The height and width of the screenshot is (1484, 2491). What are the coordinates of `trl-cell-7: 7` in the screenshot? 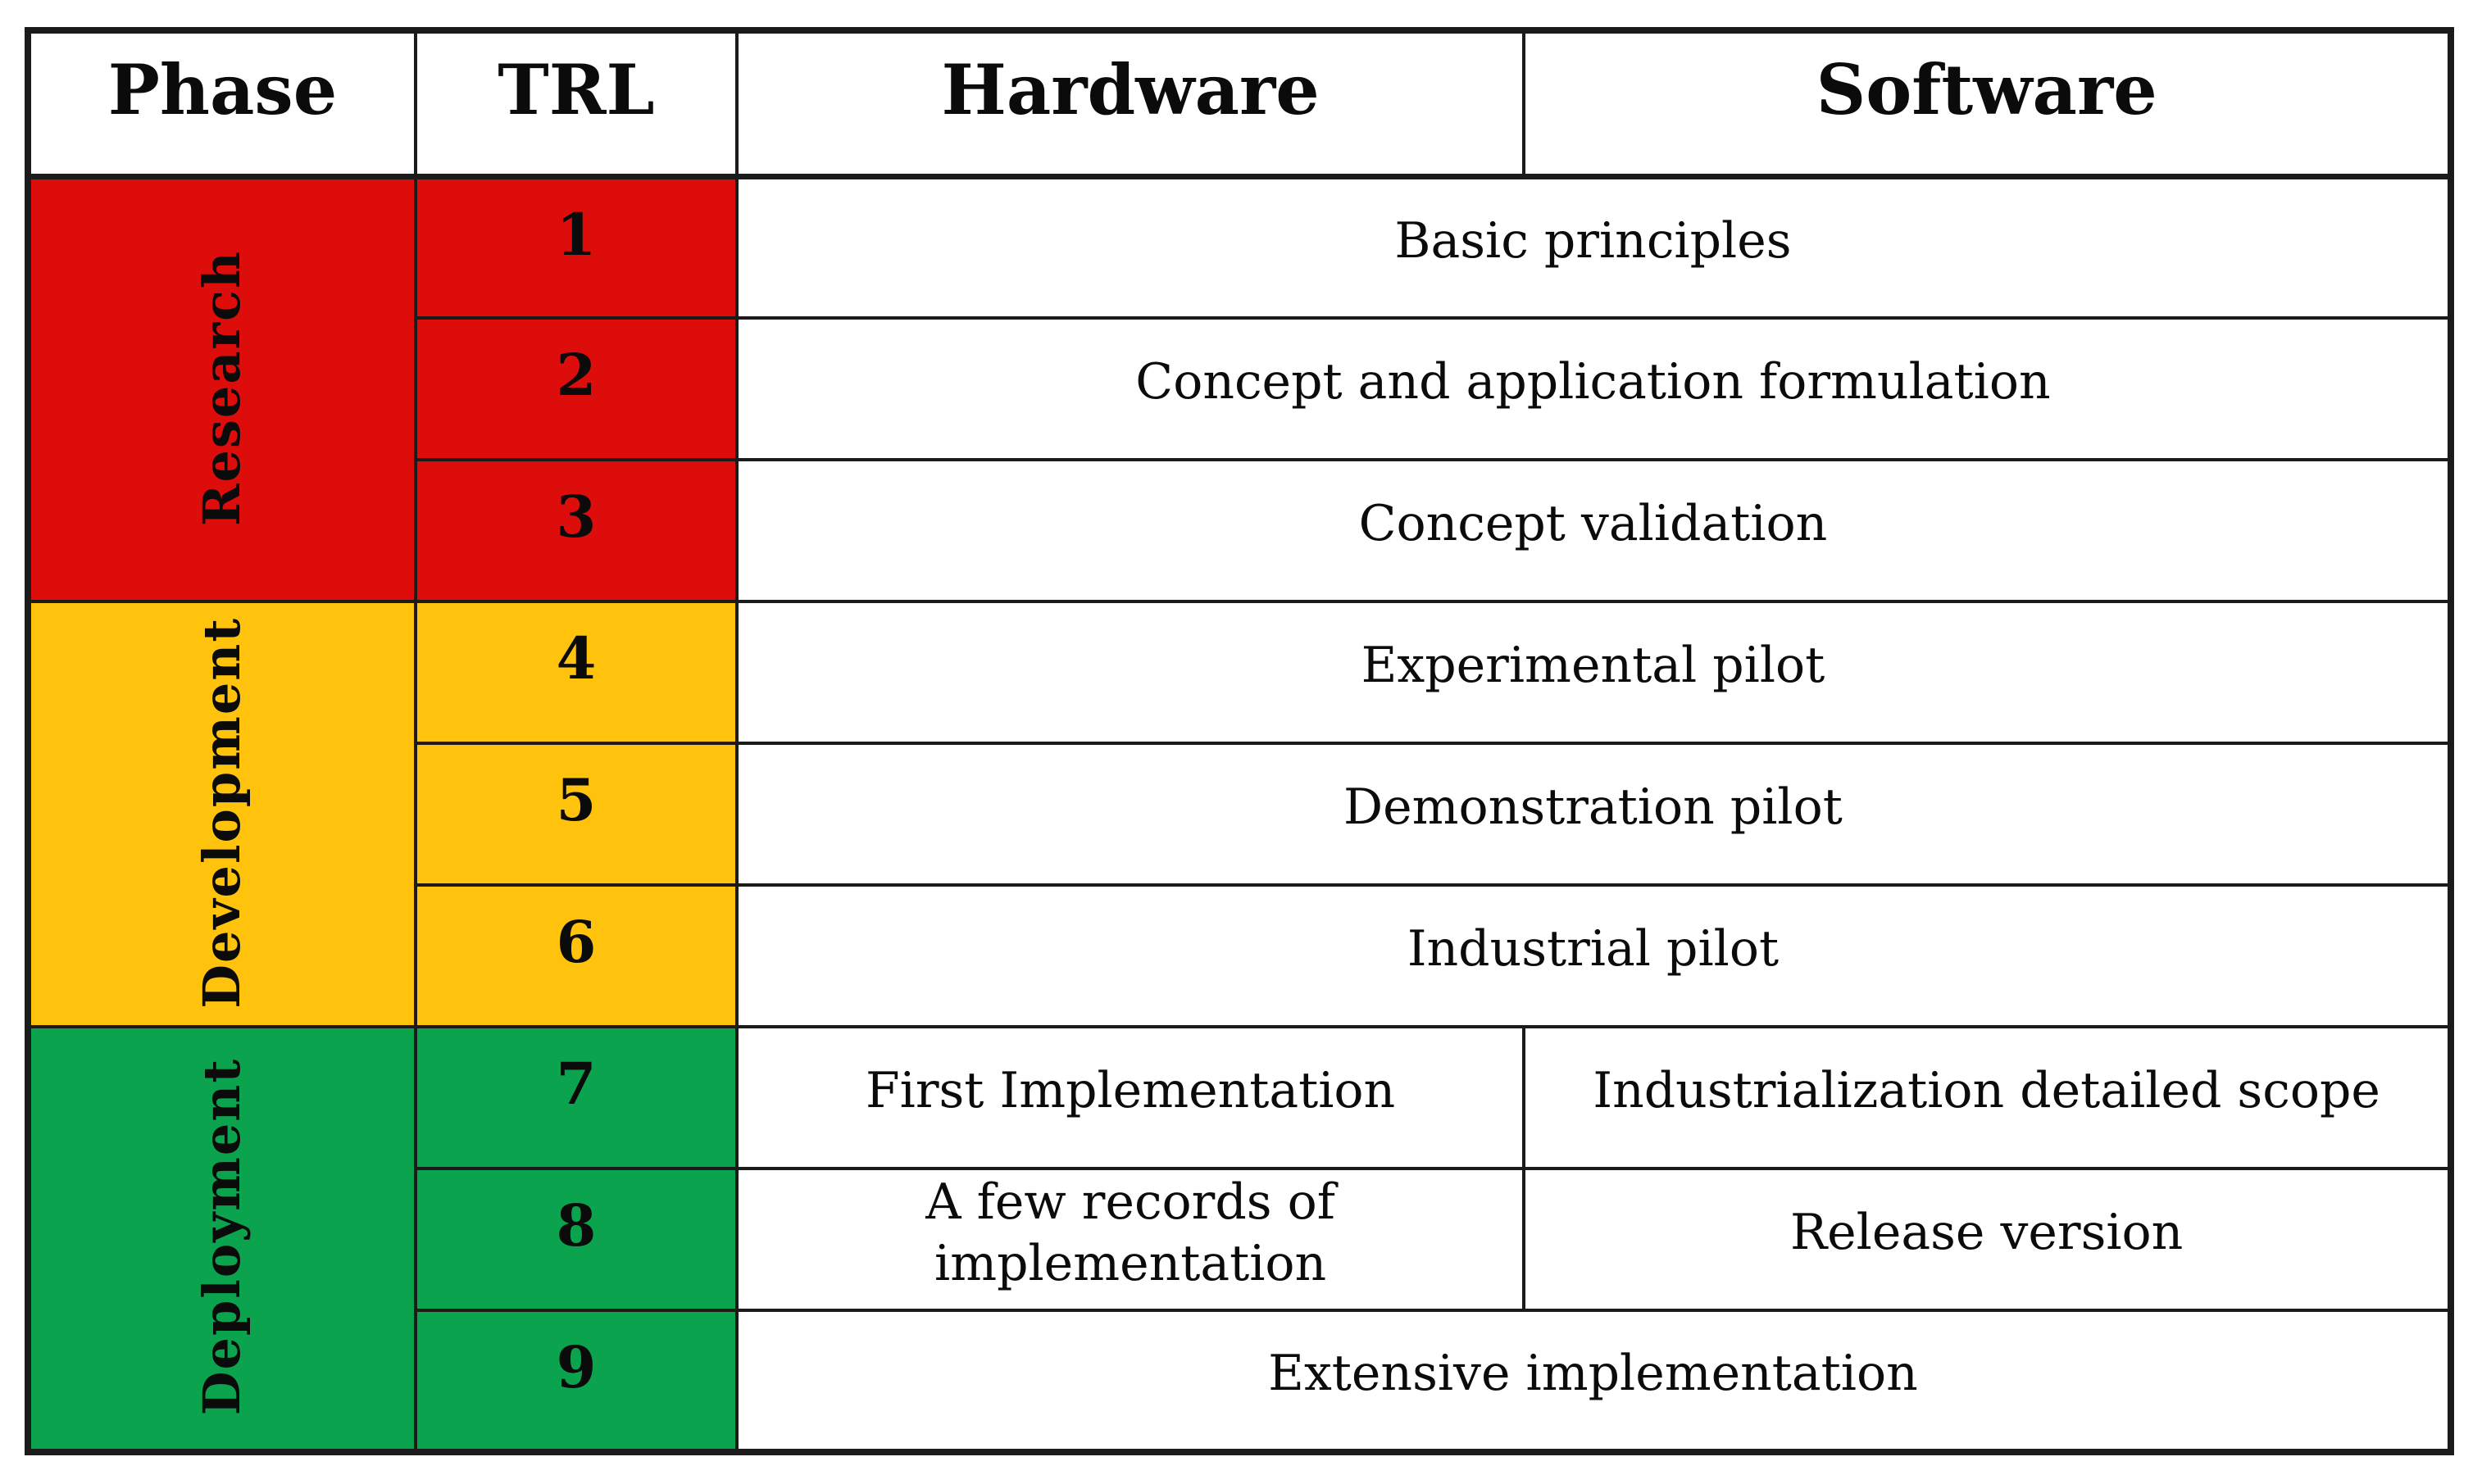 It's located at (576, 1097).